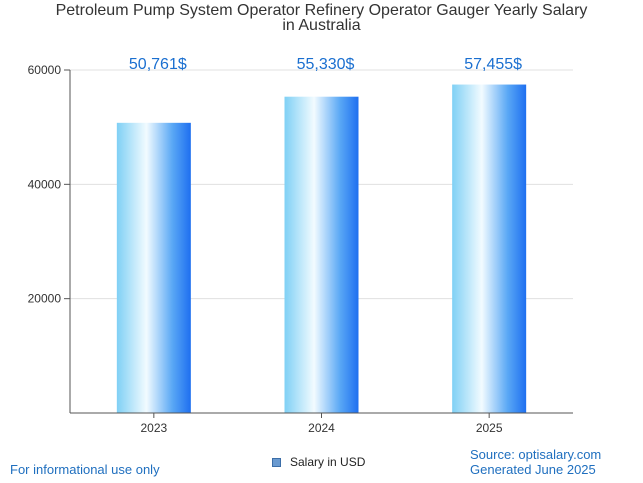 The height and width of the screenshot is (483, 643). I want to click on bar-2025, so click(489, 248).